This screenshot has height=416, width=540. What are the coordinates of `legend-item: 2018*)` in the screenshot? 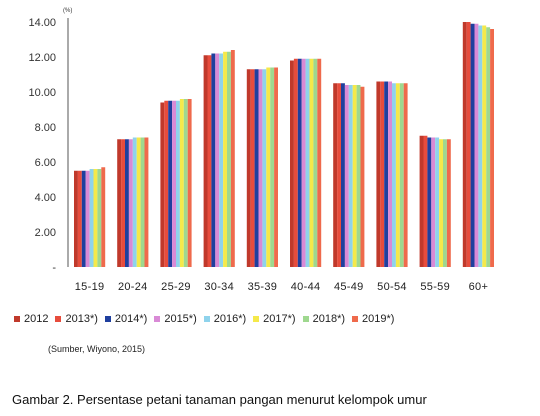 It's located at (324, 319).